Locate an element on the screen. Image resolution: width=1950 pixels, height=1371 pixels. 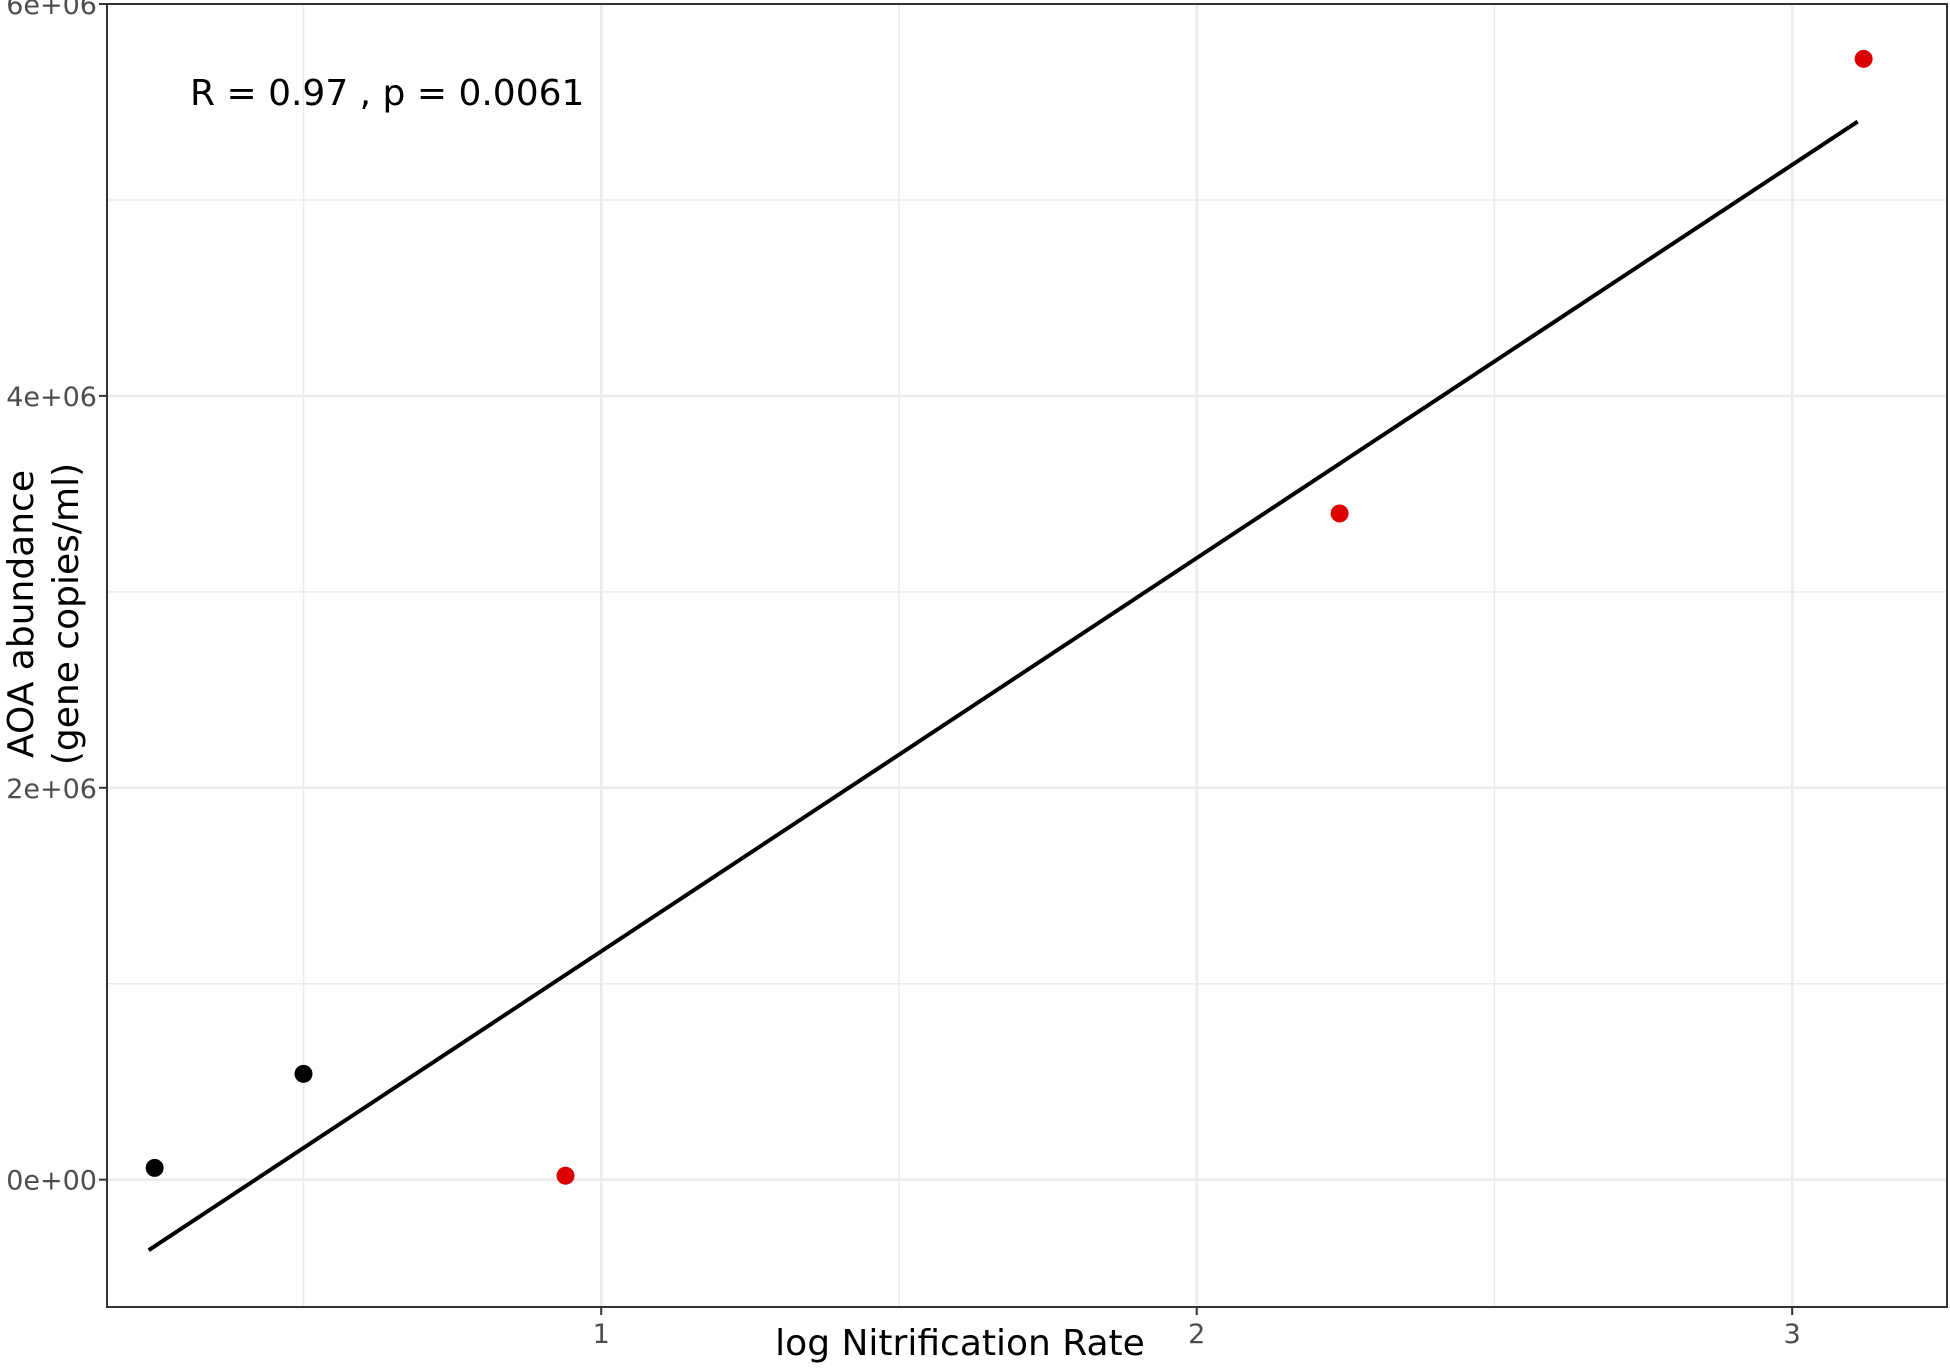
y-axis-title-line-2: (gene copies/ml) is located at coordinates (66, 614).